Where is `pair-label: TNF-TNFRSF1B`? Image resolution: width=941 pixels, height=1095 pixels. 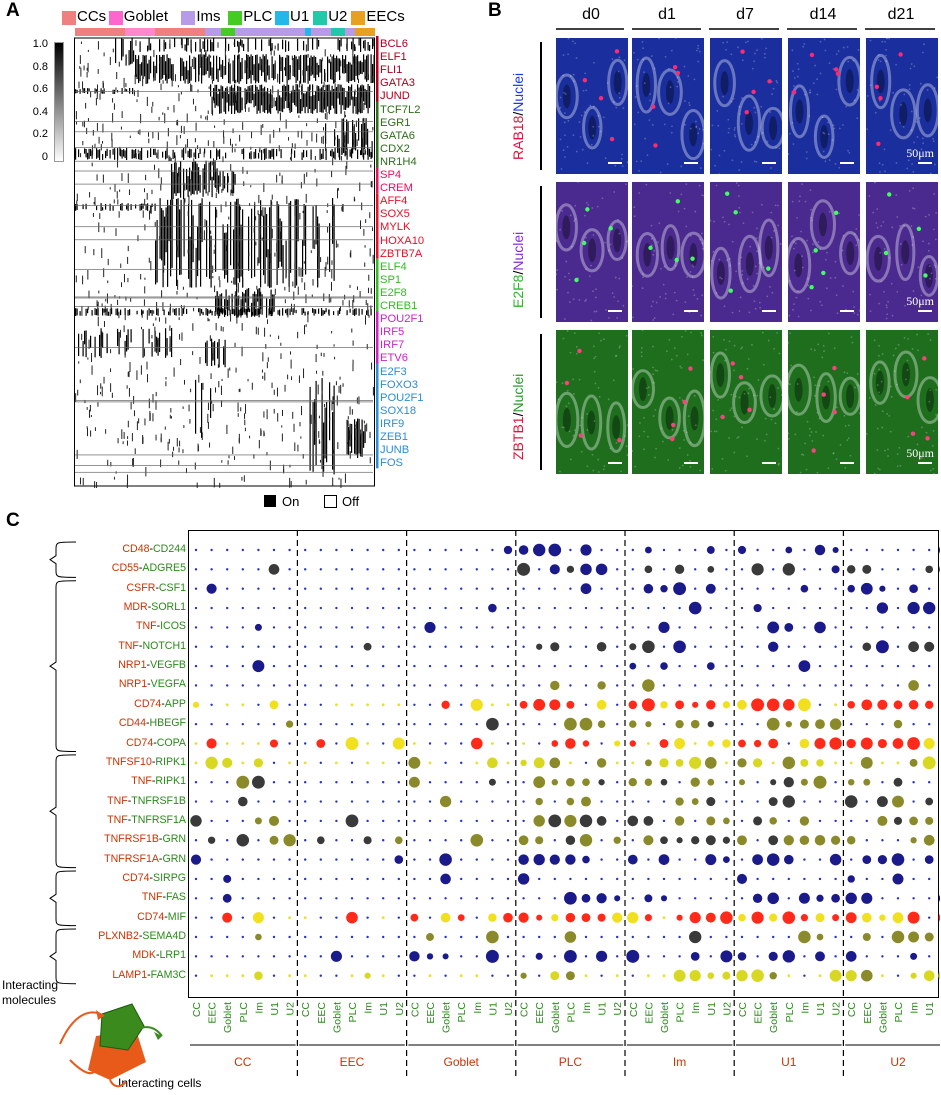 pair-label: TNF-TNFRSF1B is located at coordinates (146, 800).